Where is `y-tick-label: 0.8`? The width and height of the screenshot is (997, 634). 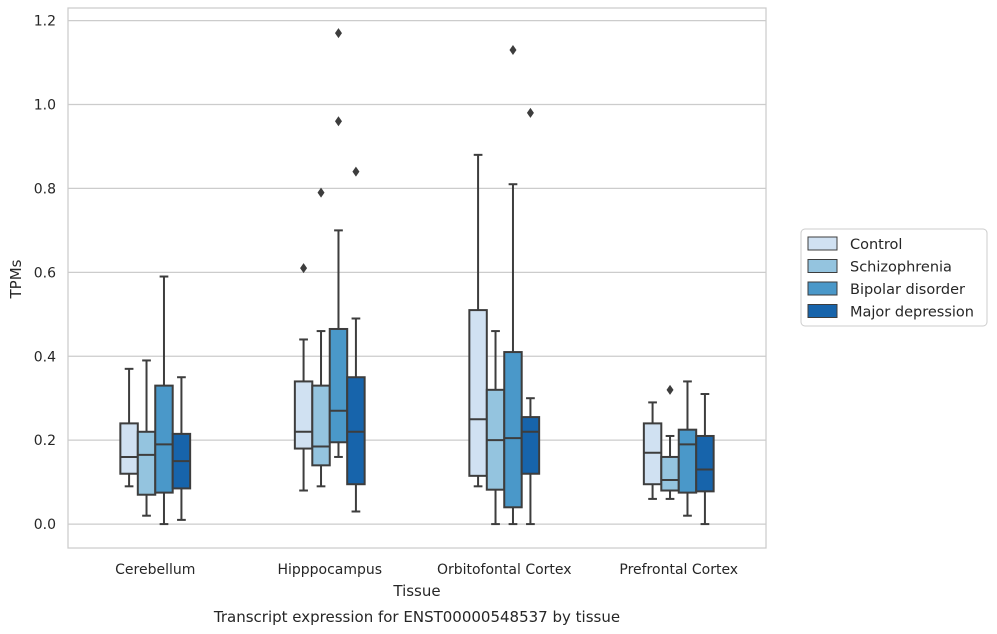 y-tick-label: 0.8 is located at coordinates (45, 189).